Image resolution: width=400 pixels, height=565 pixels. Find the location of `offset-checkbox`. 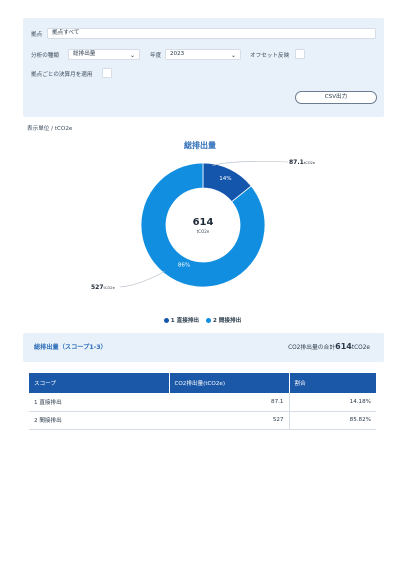

offset-checkbox is located at coordinates (300, 54).